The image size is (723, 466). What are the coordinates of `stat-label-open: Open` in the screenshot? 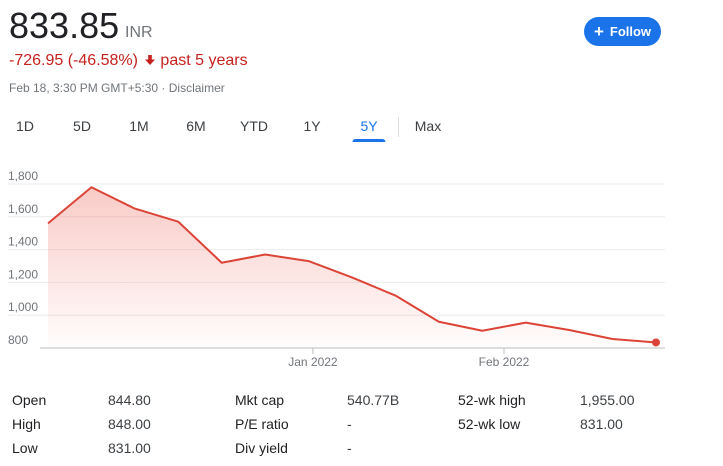 It's located at (29, 400).